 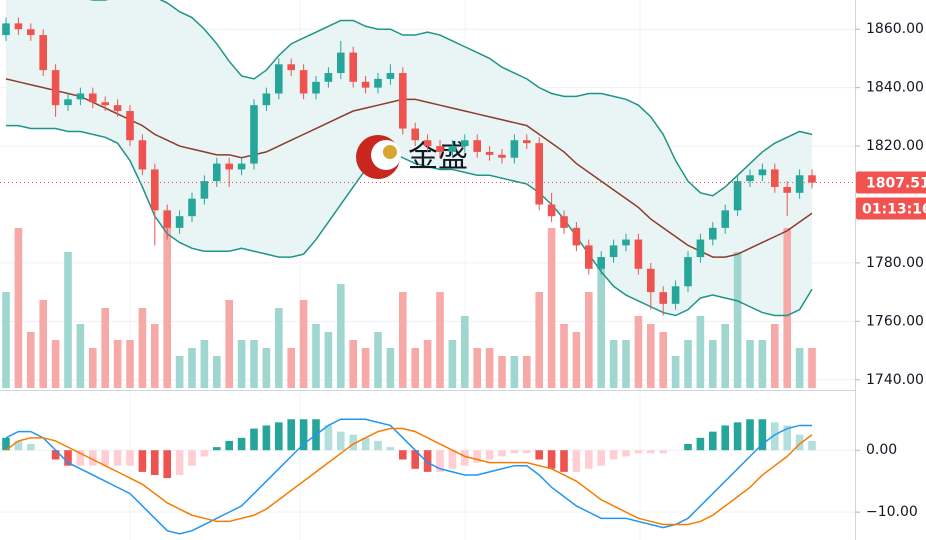 I want to click on y-tick-label: 1780.00, so click(x=895, y=263).